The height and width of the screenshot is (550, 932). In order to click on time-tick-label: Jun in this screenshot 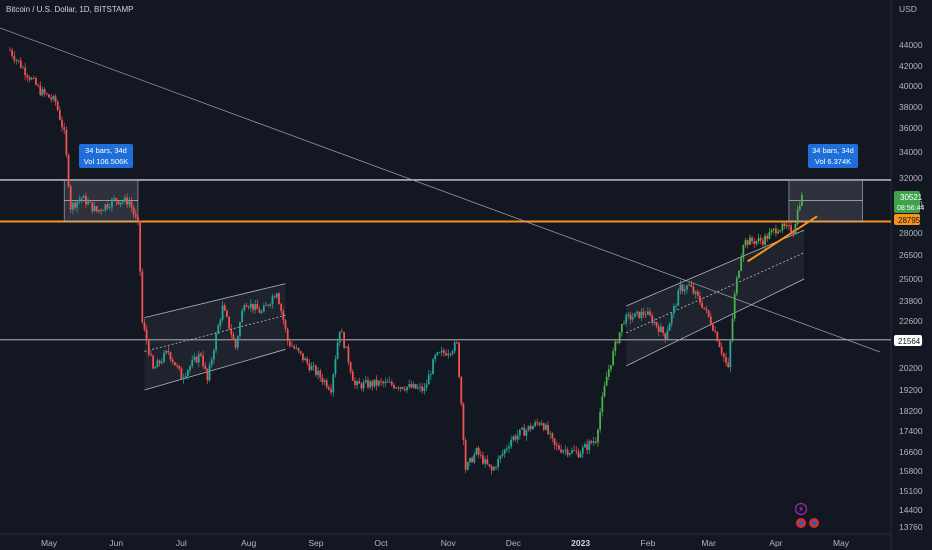, I will do `click(116, 543)`.